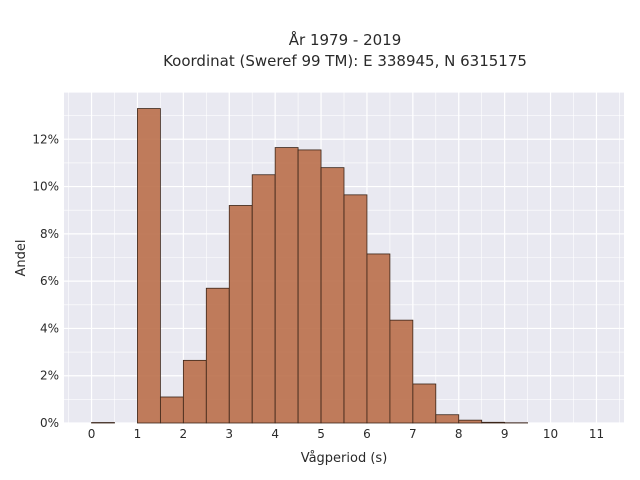 Image resolution: width=640 pixels, height=480 pixels. Describe the element at coordinates (346, 434) in the screenshot. I see `x-tick-labels: 0 1 2 3 4 5 6 7 8 9 10 11` at that location.